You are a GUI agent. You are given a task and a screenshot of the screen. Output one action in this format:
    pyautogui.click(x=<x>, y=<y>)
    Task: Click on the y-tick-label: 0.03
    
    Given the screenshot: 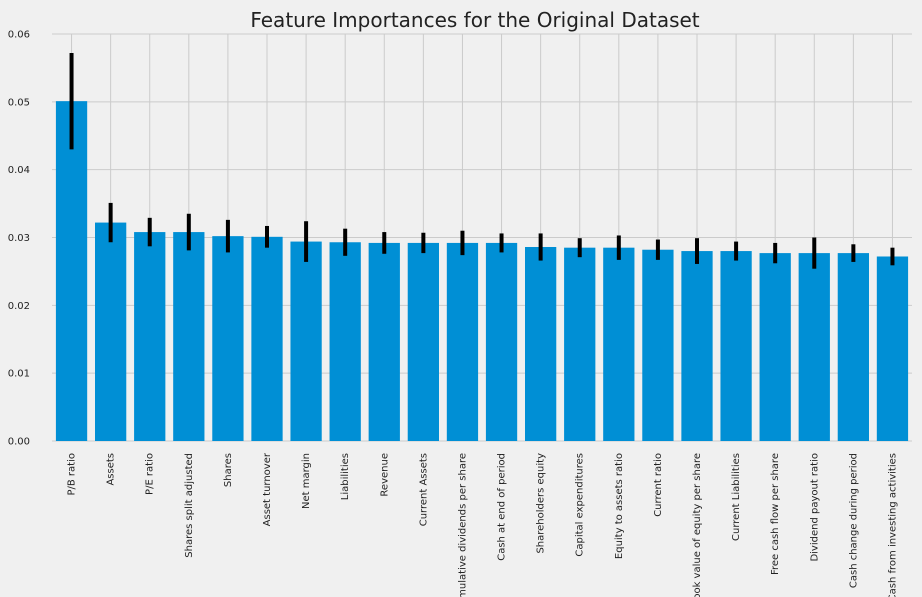 What is the action you would take?
    pyautogui.click(x=19, y=238)
    